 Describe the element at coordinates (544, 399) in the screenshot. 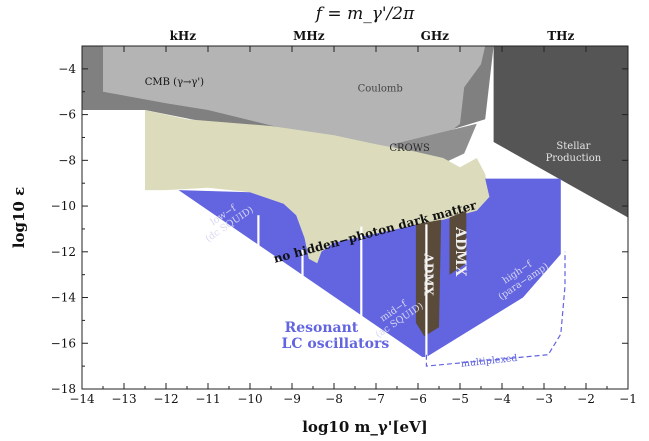

I see `x-tick-label: −3` at that location.